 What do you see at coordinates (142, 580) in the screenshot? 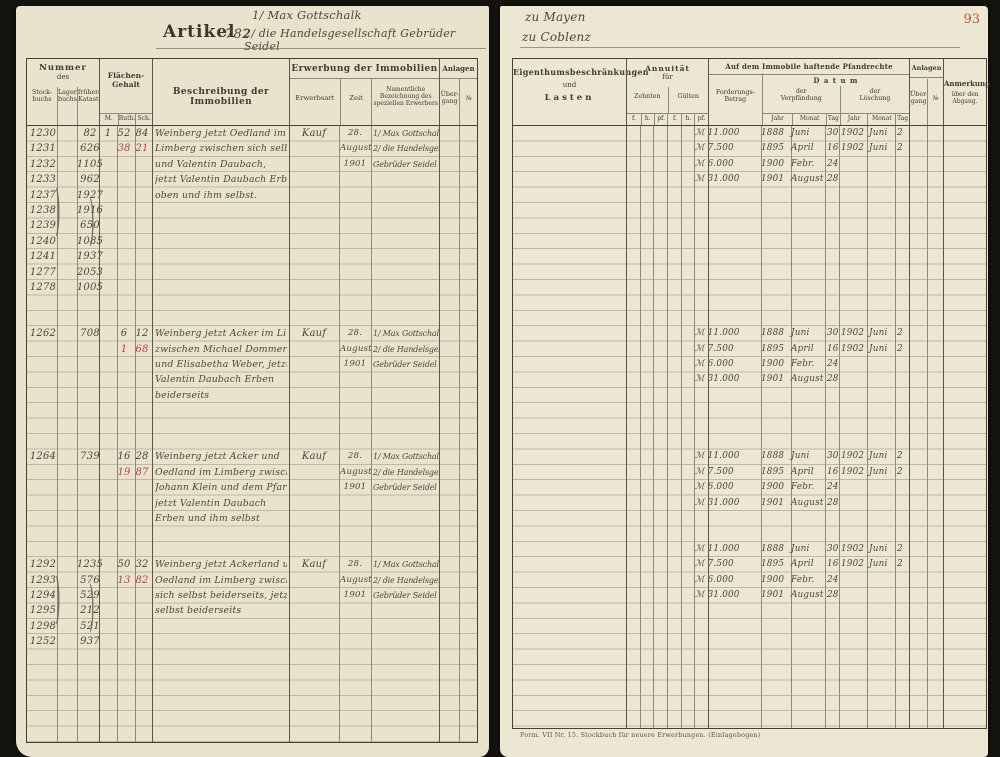
I see `area-schuh-red: 82` at bounding box center [142, 580].